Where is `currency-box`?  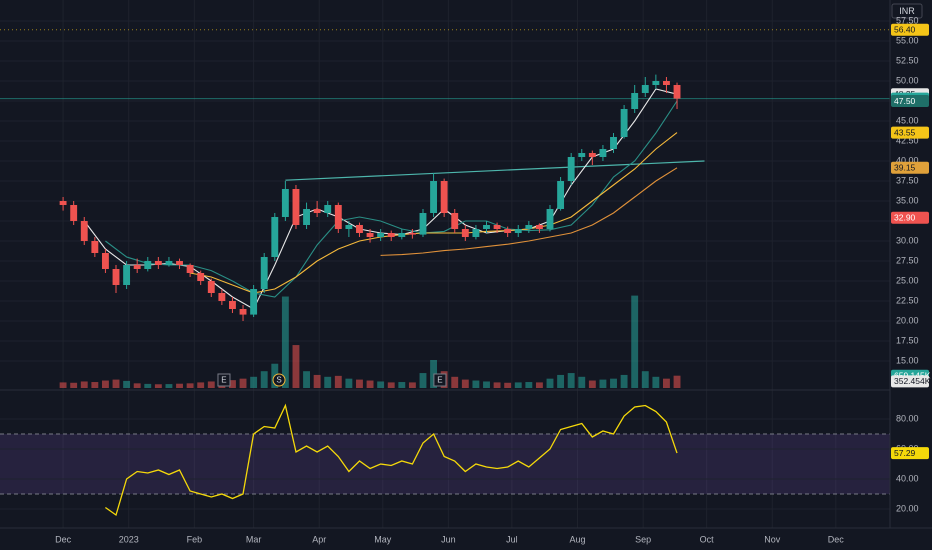
currency-box is located at coordinates (907, 11).